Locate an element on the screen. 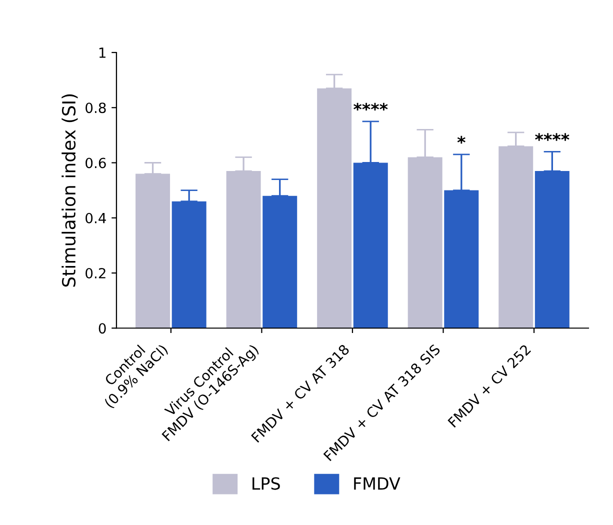 Image resolution: width=613 pixels, height=525 pixels. annotation: * is located at coordinates (461, 140).